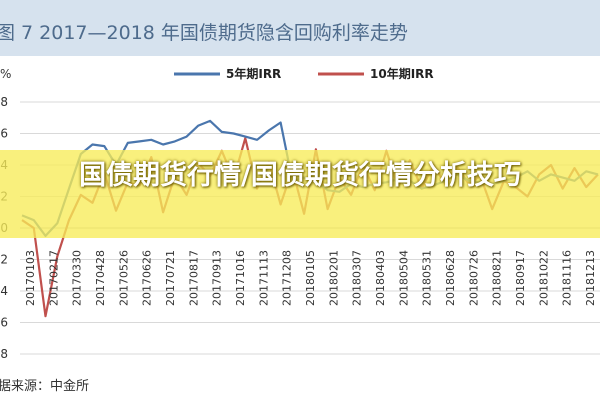 This screenshot has width=600, height=400. I want to click on x-tick-label: 20181213, so click(590, 278).